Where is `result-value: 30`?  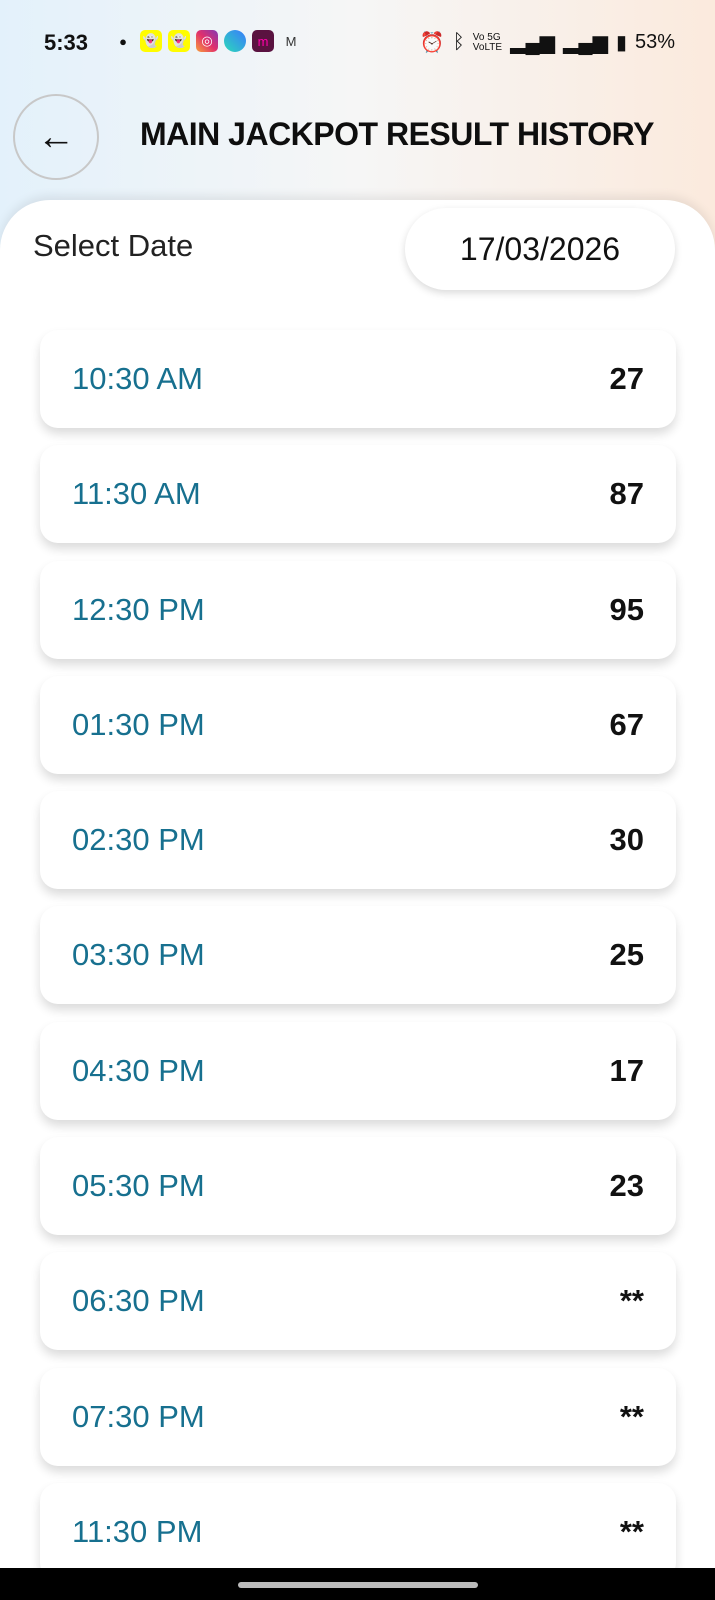
result-value: 30 is located at coordinates (626, 840).